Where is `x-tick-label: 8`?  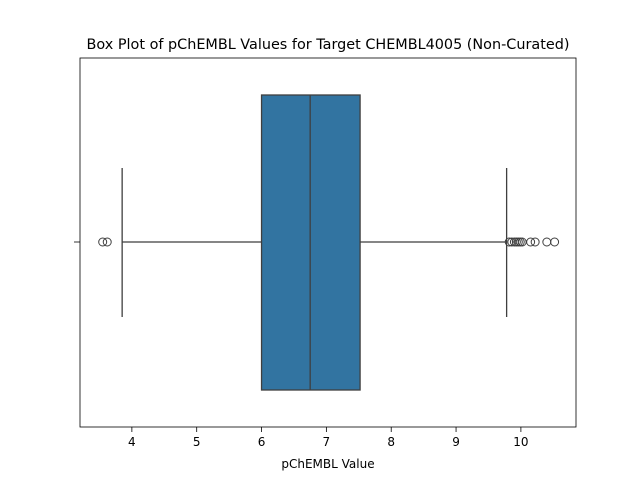 x-tick-label: 8 is located at coordinates (391, 442).